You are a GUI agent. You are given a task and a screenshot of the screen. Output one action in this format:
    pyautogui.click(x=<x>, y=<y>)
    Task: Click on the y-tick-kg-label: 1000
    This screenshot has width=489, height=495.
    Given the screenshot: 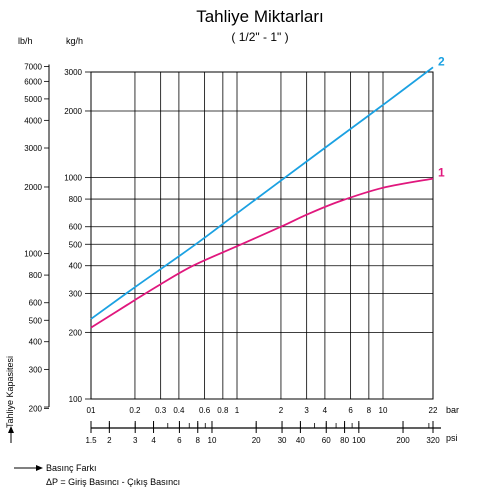 What is the action you would take?
    pyautogui.click(x=73, y=178)
    